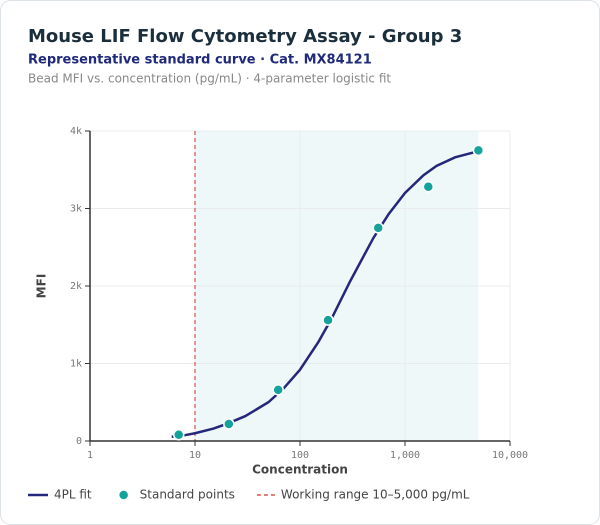  What do you see at coordinates (90, 455) in the screenshot?
I see `x-tick-label: 1` at bounding box center [90, 455].